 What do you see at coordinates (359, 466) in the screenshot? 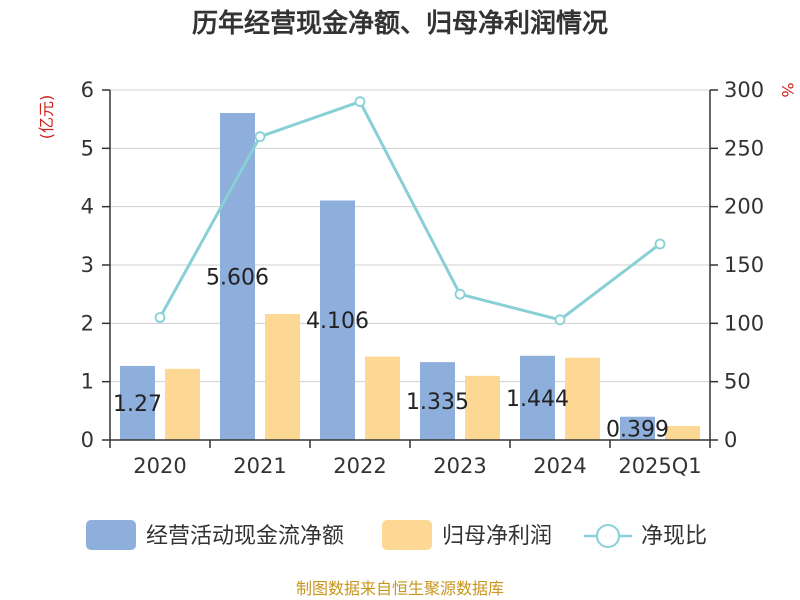
I see `x-axis-tick-label: 2022` at bounding box center [359, 466].